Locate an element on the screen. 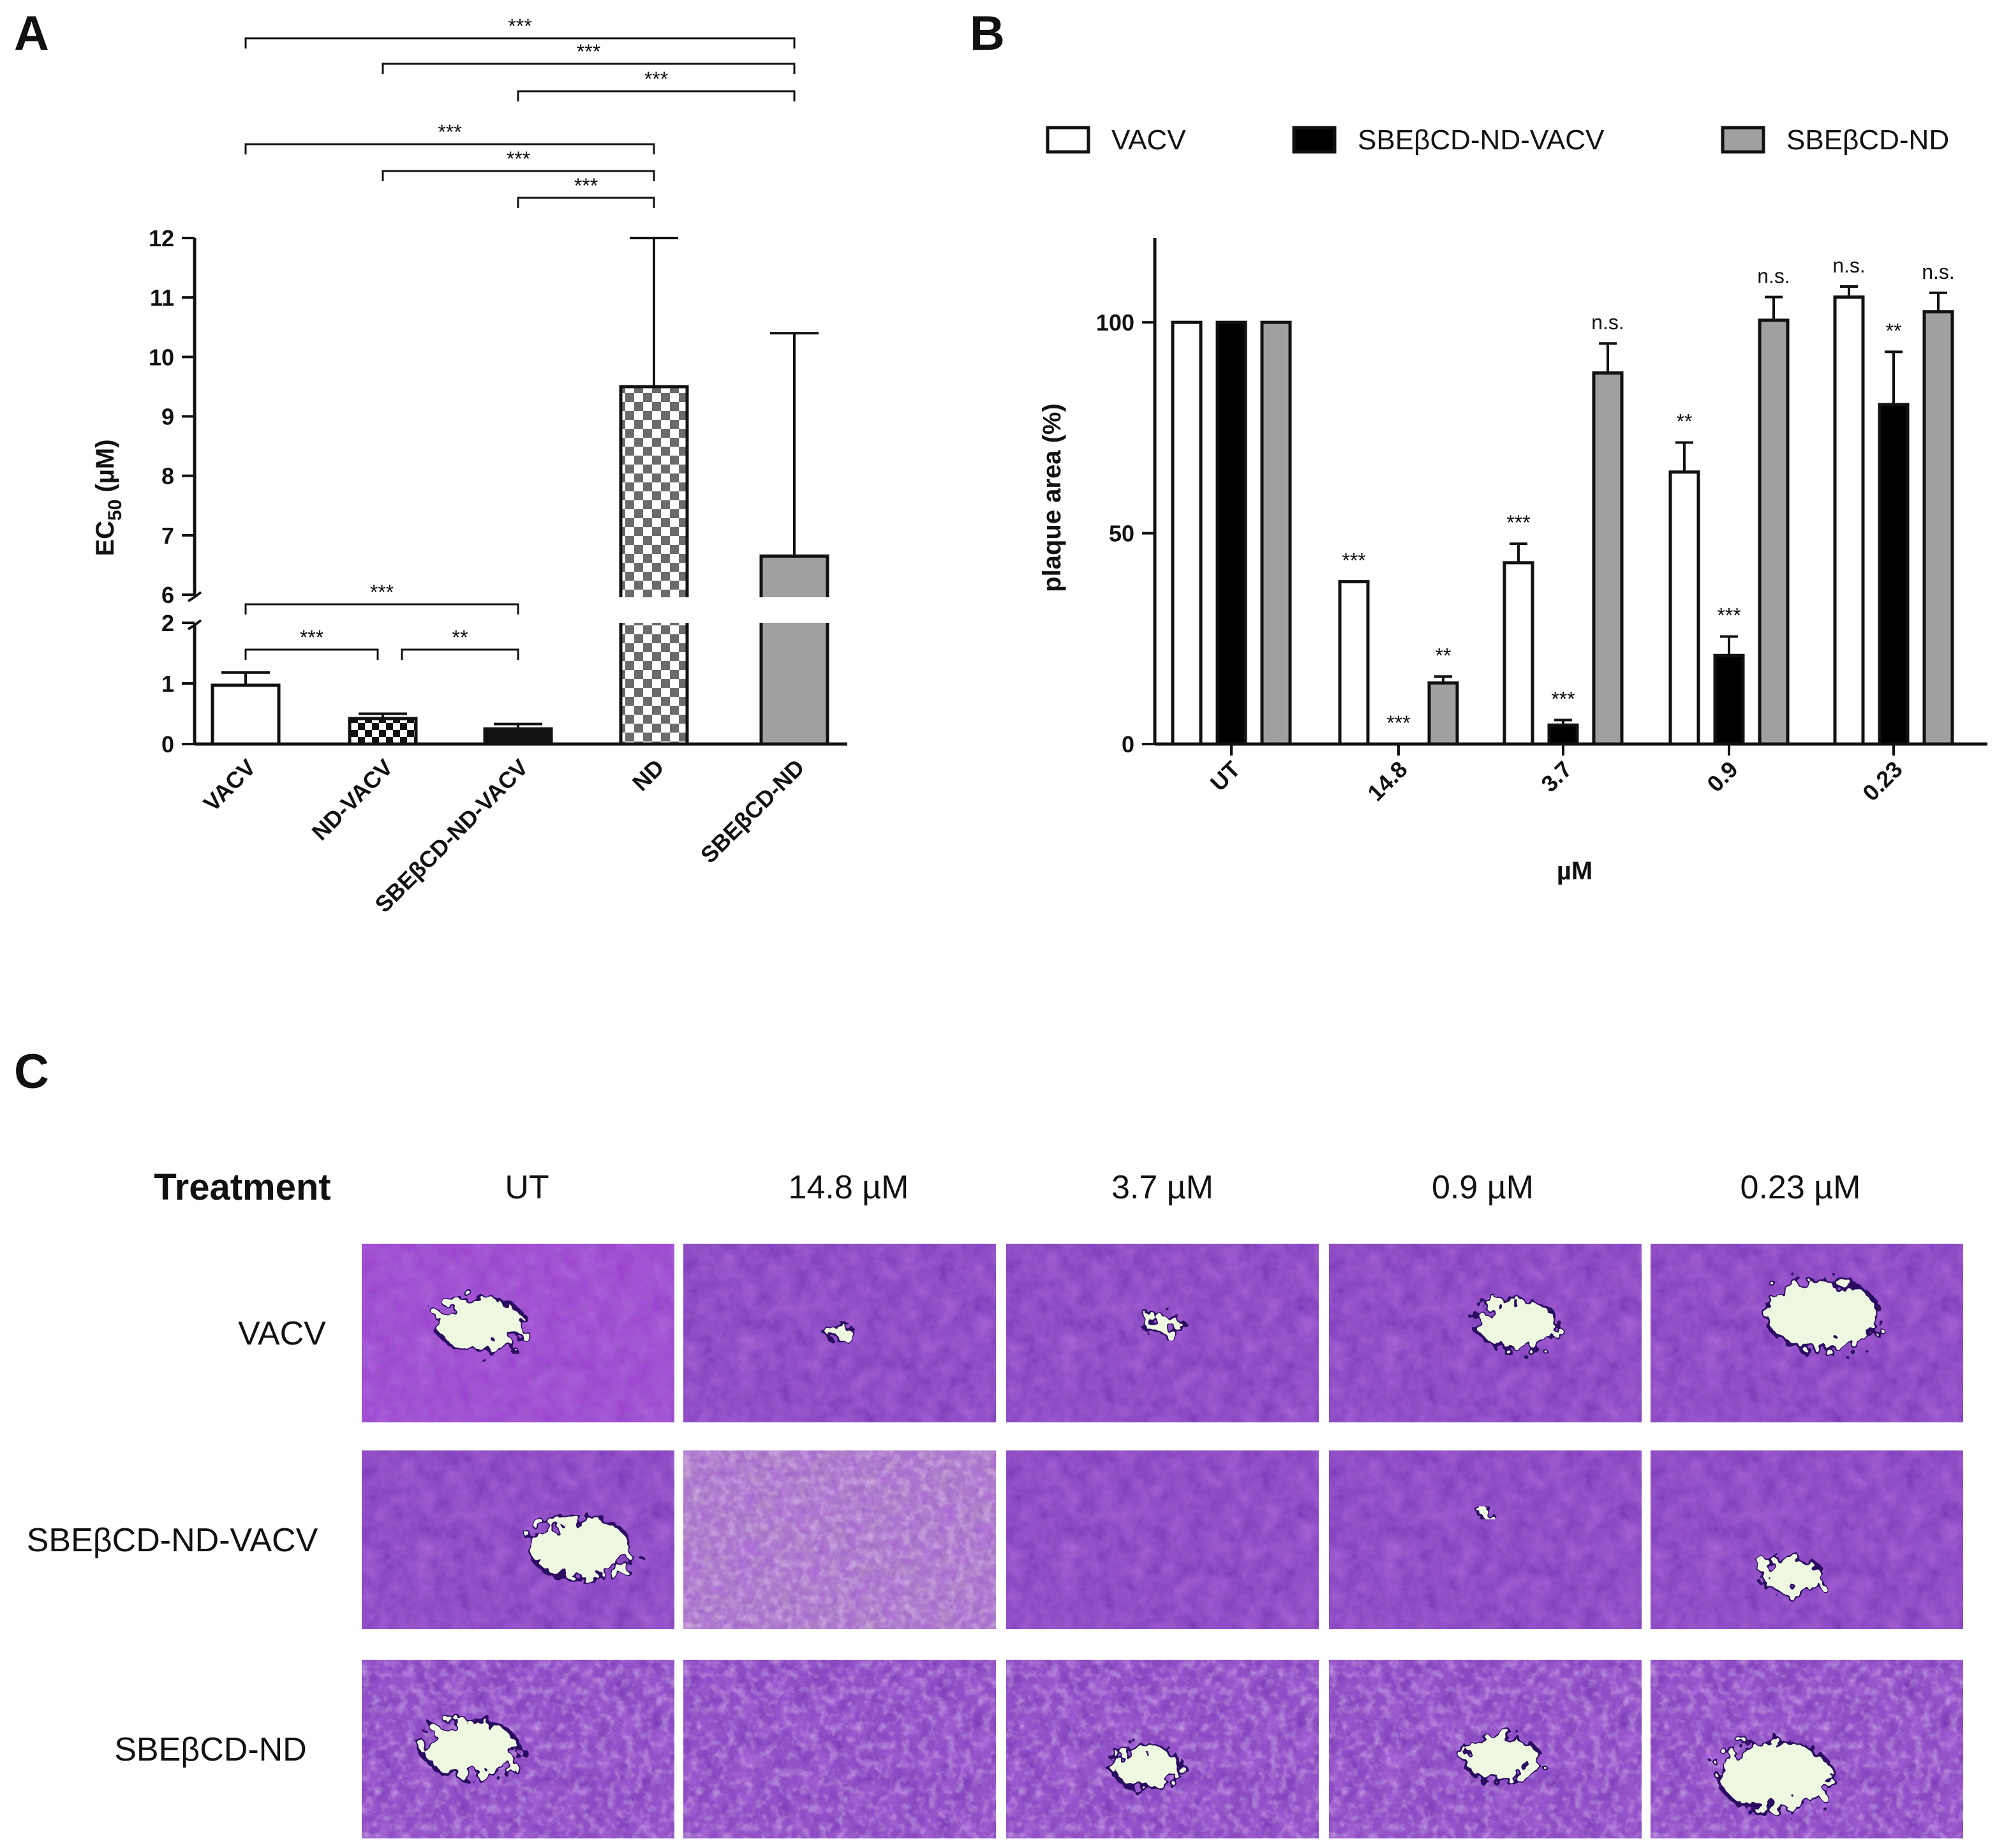 Image resolution: width=2004 pixels, height=1848 pixels. b-y-tick-label: 0 is located at coordinates (1128, 744).